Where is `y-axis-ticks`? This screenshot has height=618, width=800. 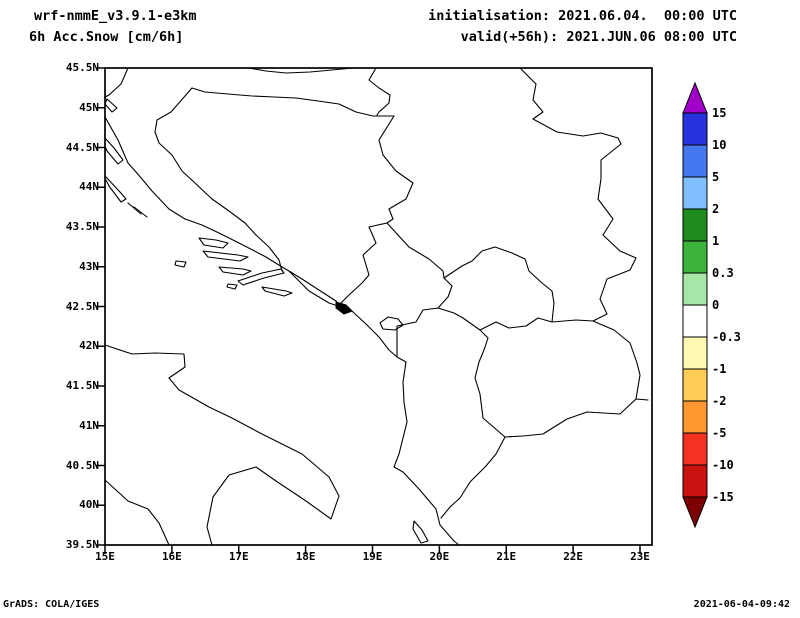
y-axis-ticks is located at coordinates (100, 306).